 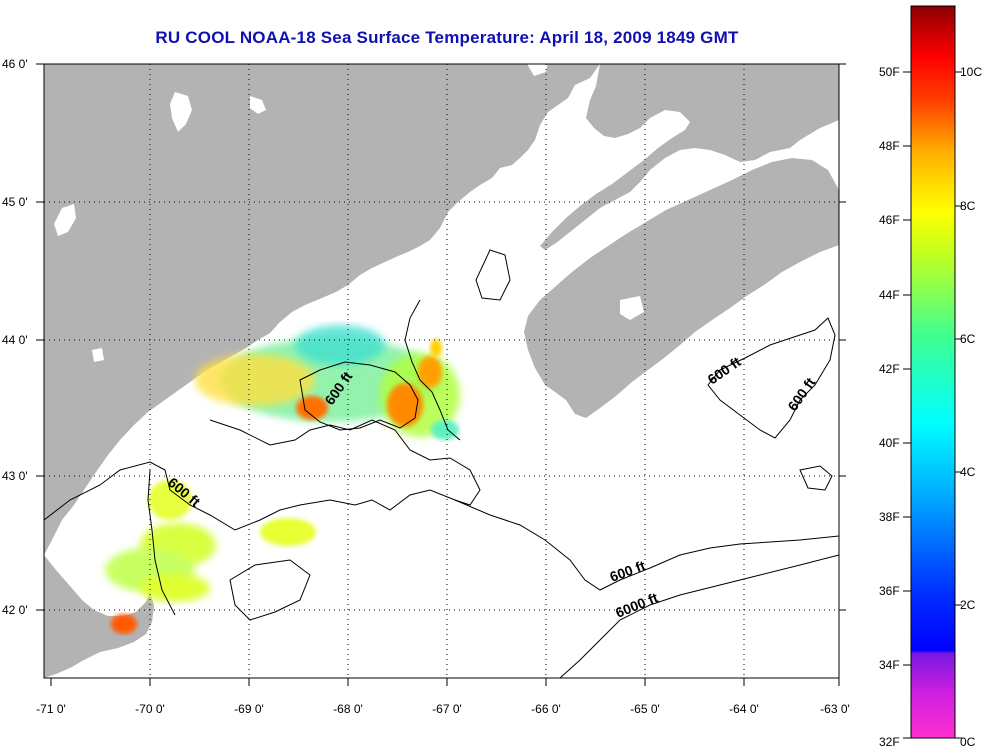 What do you see at coordinates (889, 369) in the screenshot?
I see `colorbar-f-label: 42F` at bounding box center [889, 369].